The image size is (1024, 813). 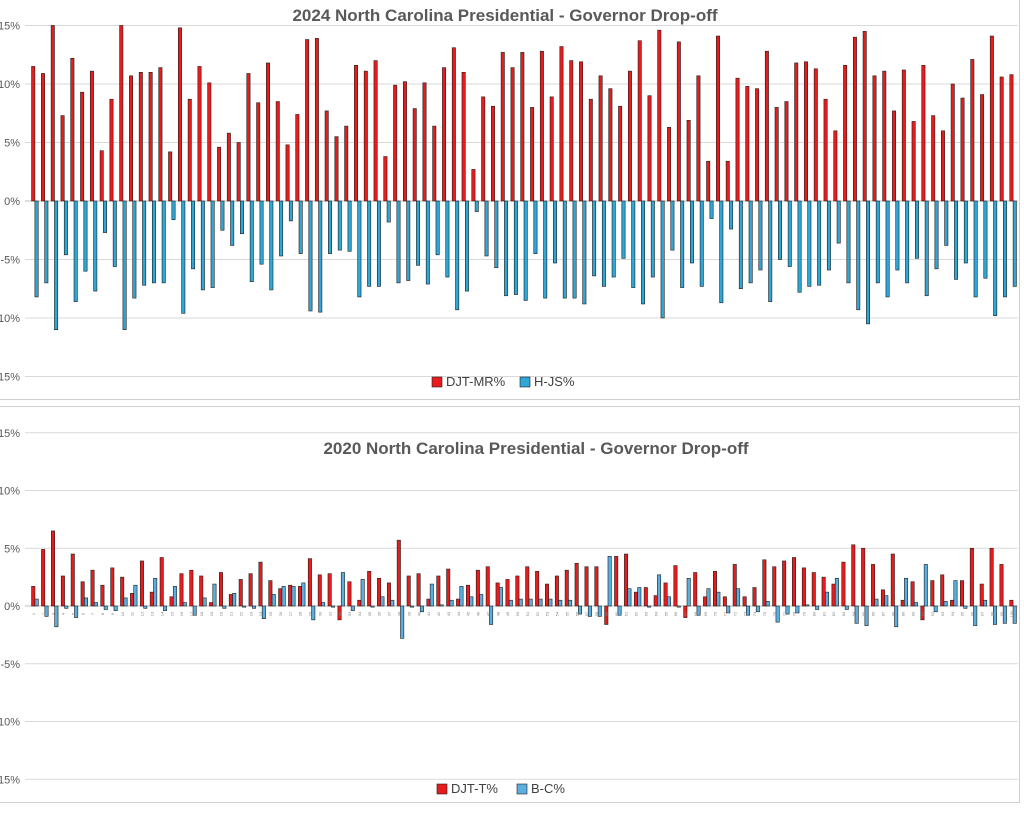 I want to click on chart-1-category-label: 76, so click(x=774, y=613).